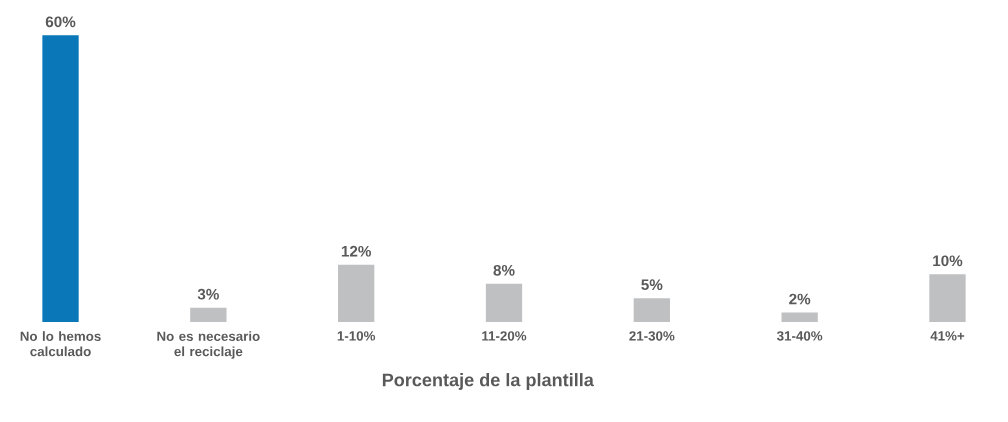 This screenshot has height=422, width=1008. What do you see at coordinates (356, 251) in the screenshot?
I see `data-label: 12%` at bounding box center [356, 251].